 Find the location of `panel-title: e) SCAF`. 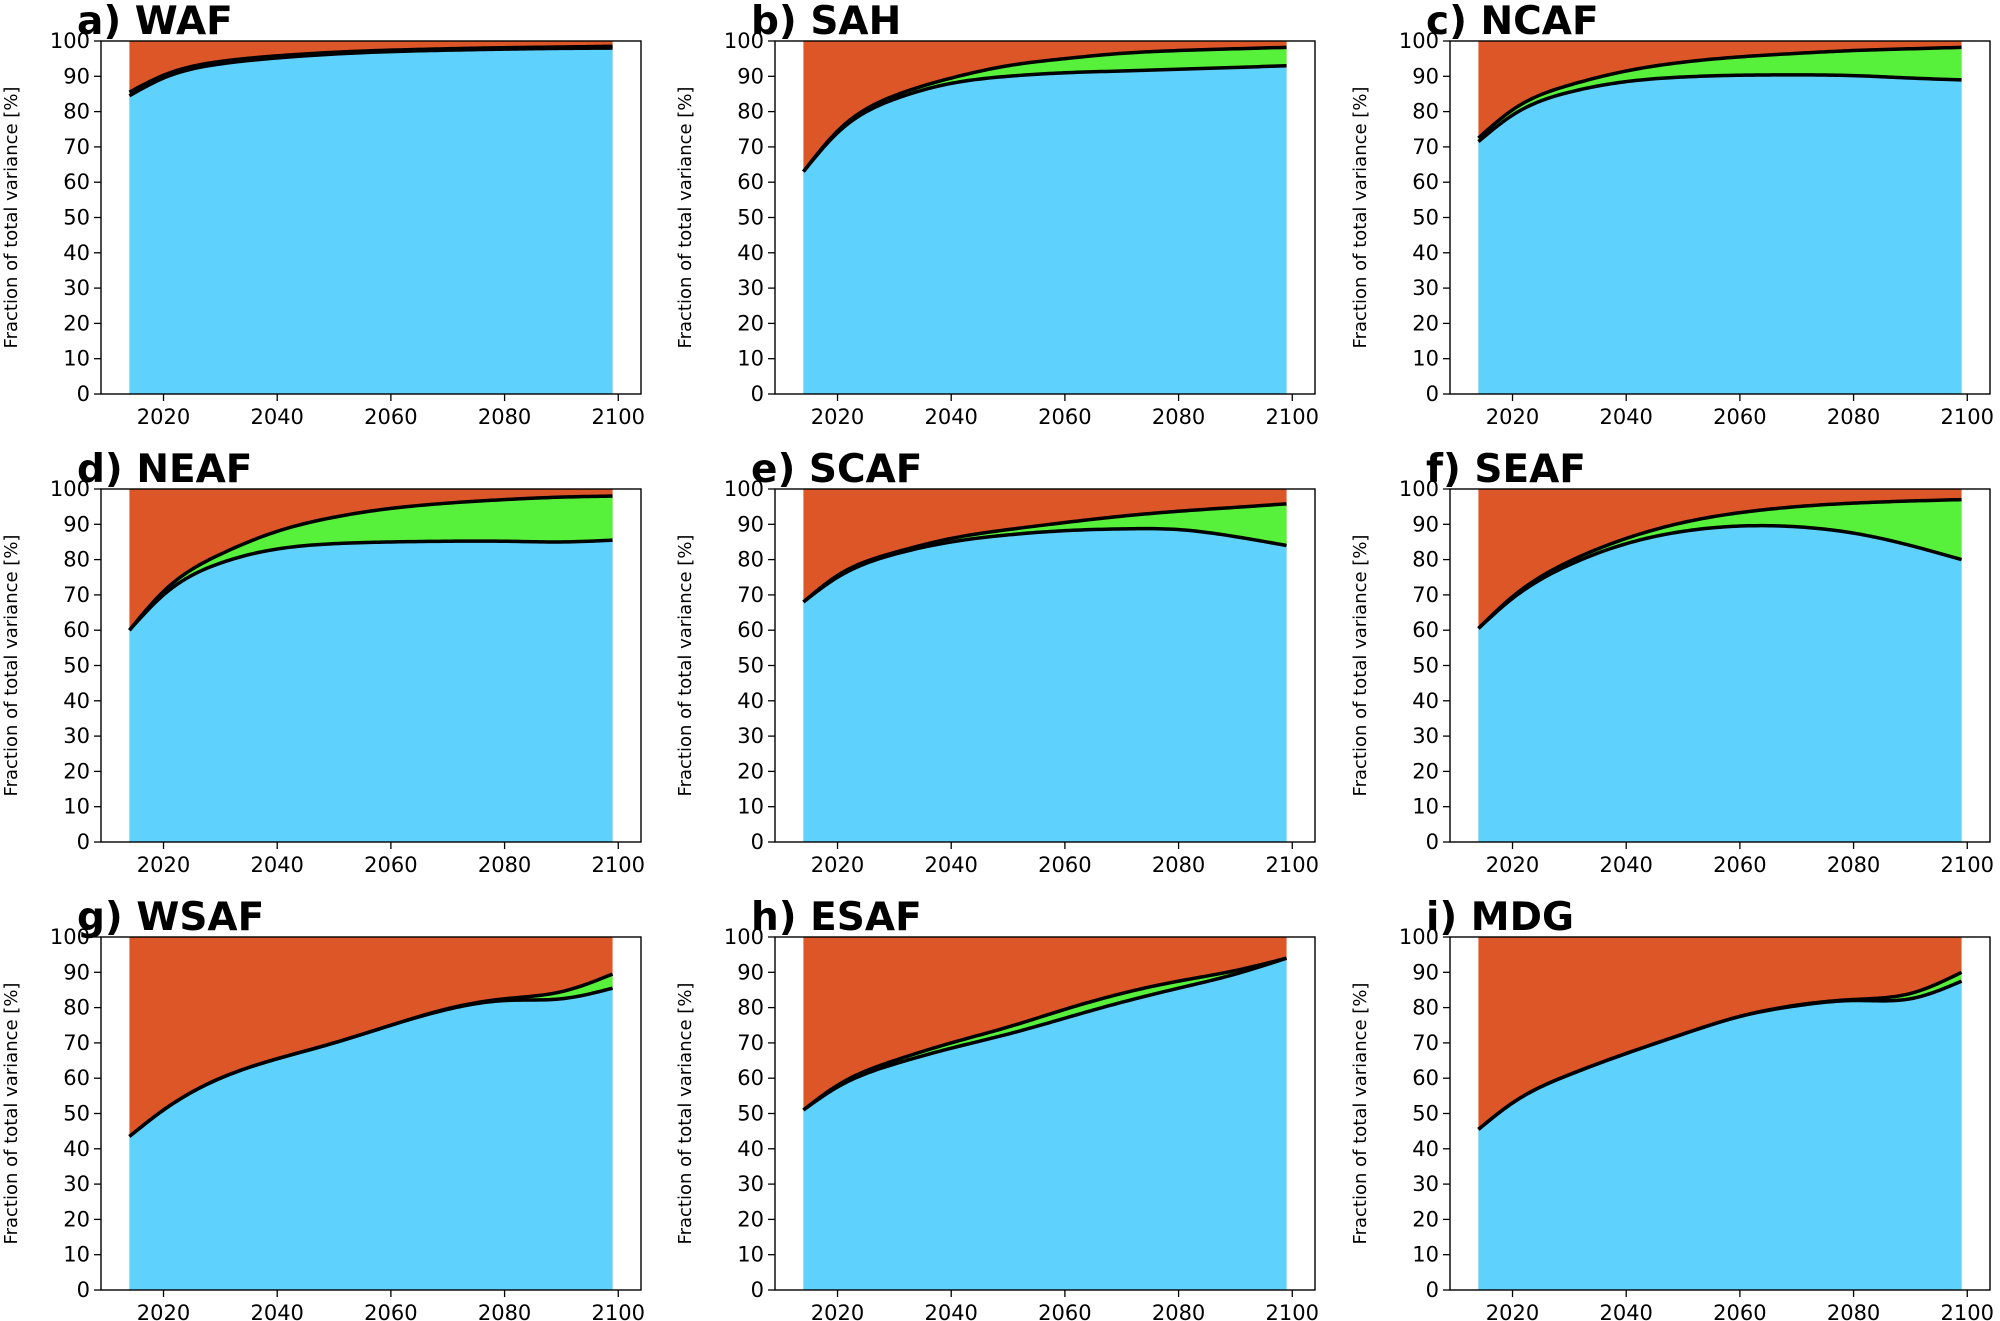

panel-title: e) SCAF is located at coordinates (836, 469).